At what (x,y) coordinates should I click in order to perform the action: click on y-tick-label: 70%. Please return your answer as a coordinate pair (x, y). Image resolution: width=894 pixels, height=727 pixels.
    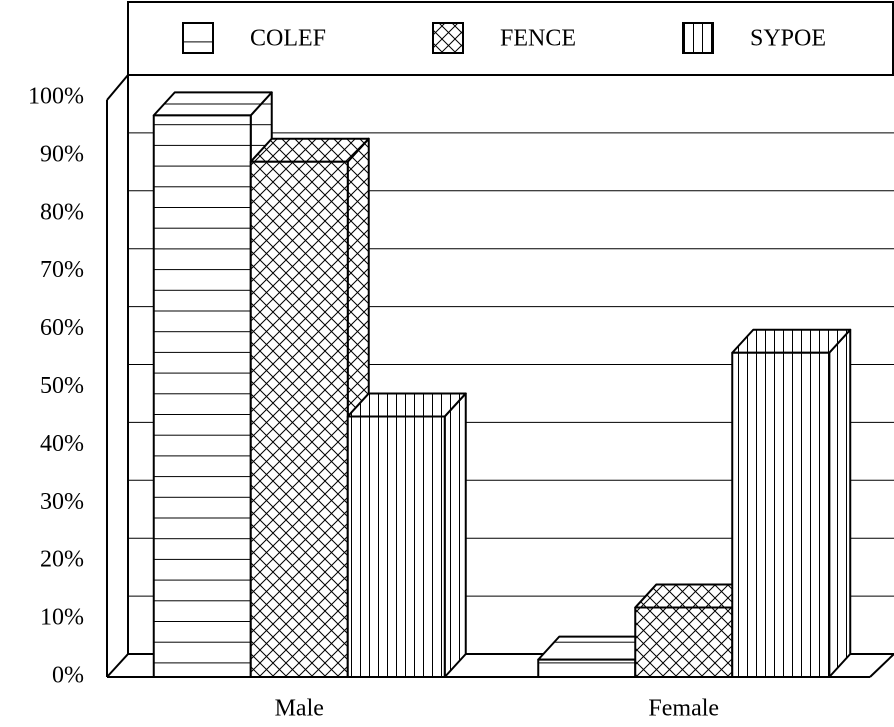
    Looking at the image, I should click on (62, 270).